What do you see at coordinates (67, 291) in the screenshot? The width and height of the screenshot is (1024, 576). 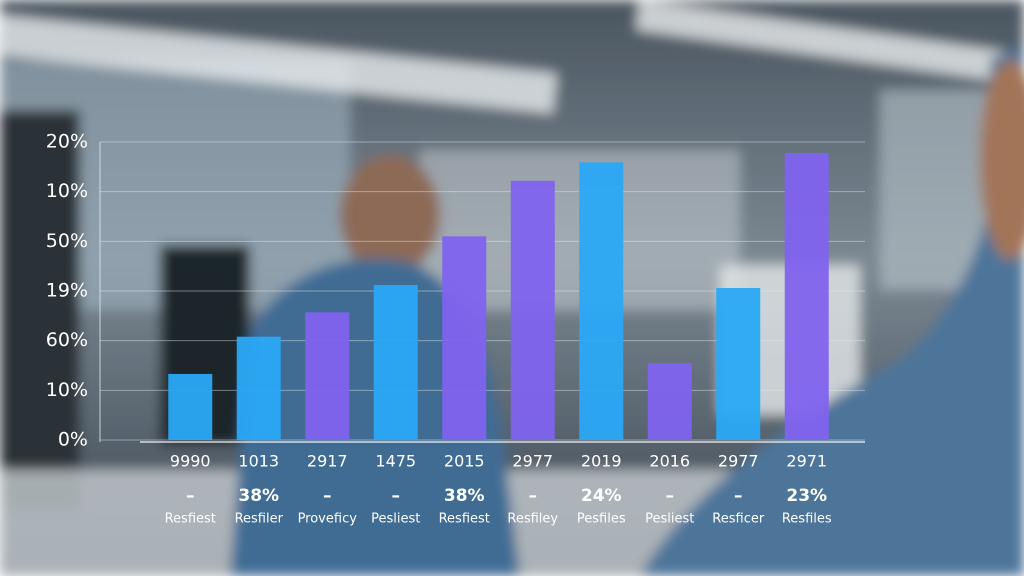 I see `y-tick-label: 19%` at bounding box center [67, 291].